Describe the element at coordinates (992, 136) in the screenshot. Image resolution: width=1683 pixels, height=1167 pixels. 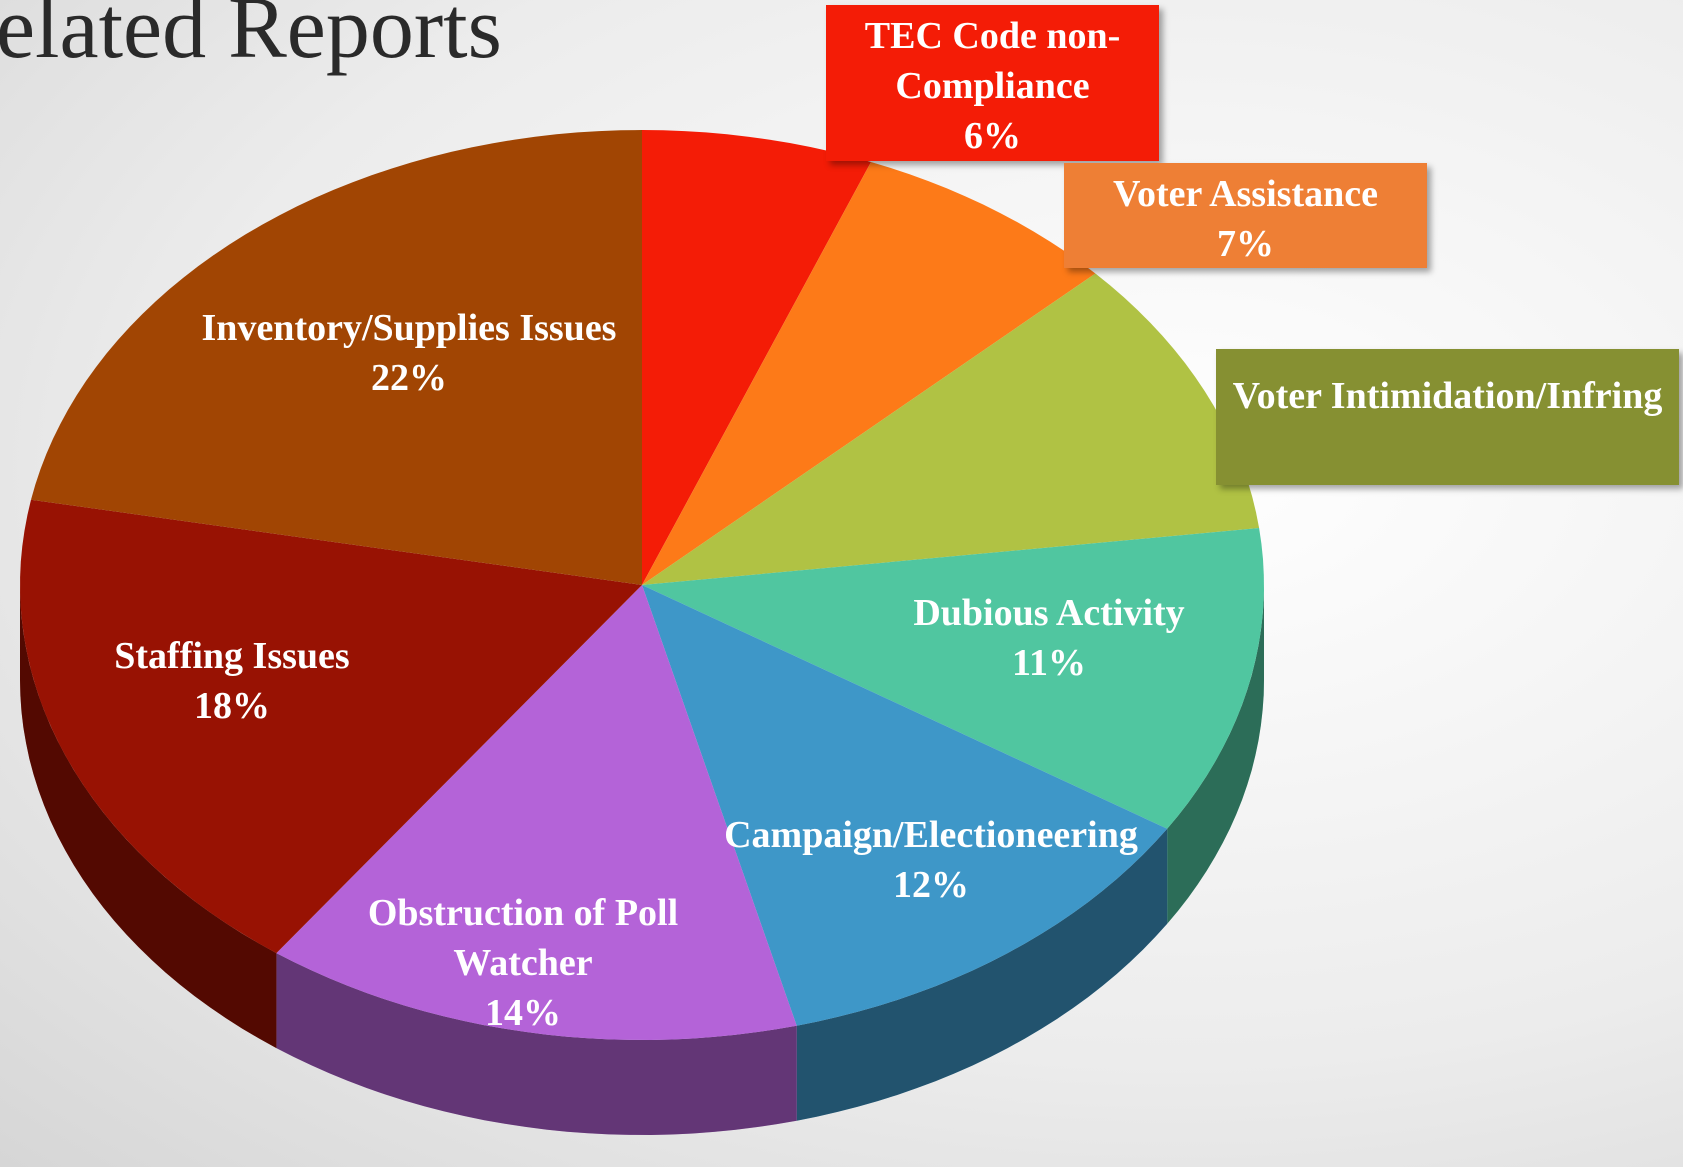
I see `value-label: 6%` at that location.